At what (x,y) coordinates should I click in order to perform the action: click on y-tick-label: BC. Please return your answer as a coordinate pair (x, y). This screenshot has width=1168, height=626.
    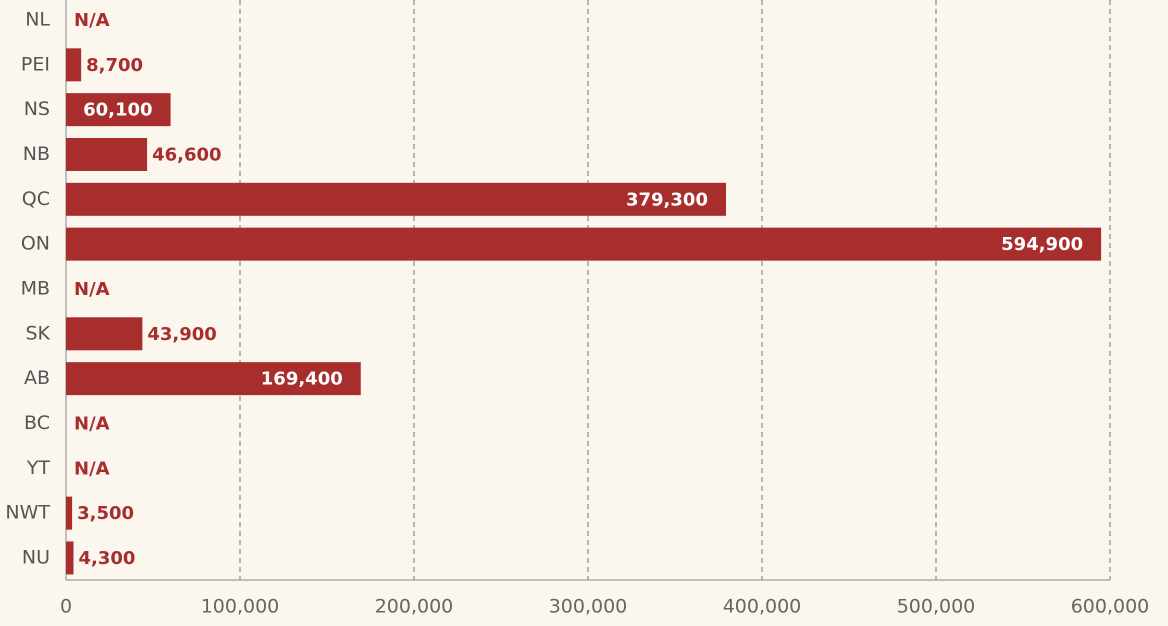
    Looking at the image, I should click on (37, 423).